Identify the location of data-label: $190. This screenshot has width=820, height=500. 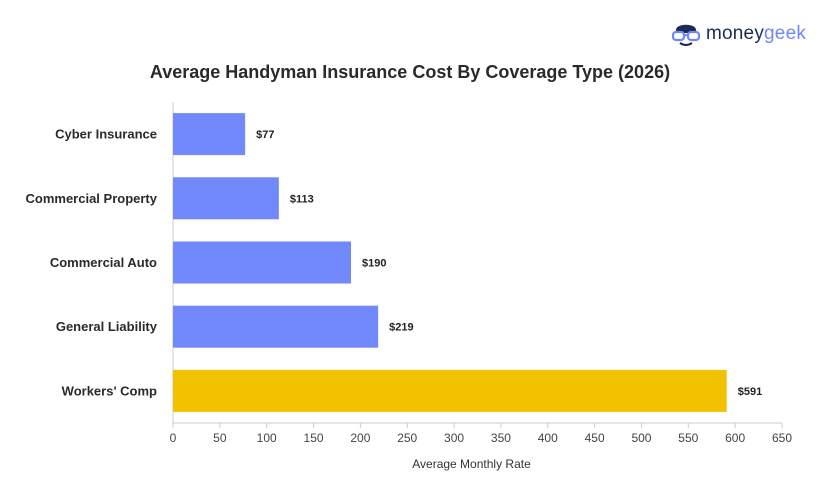
(374, 264).